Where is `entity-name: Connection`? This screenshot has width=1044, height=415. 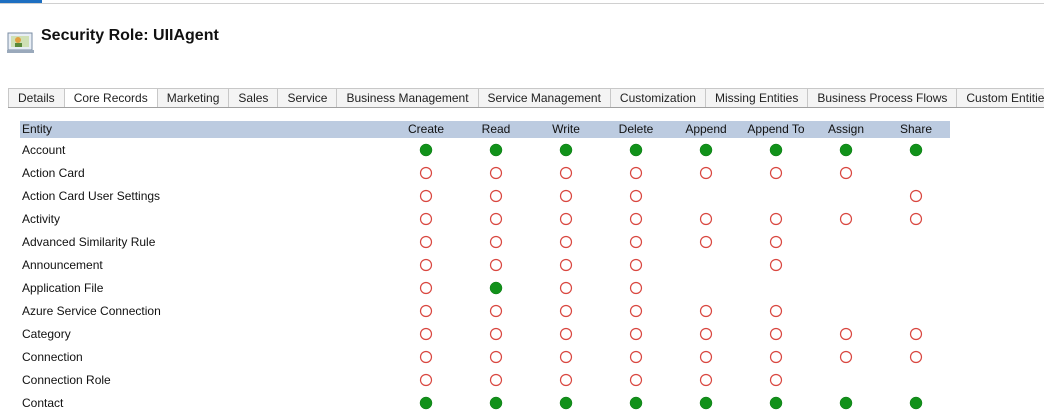 entity-name: Connection is located at coordinates (52, 357).